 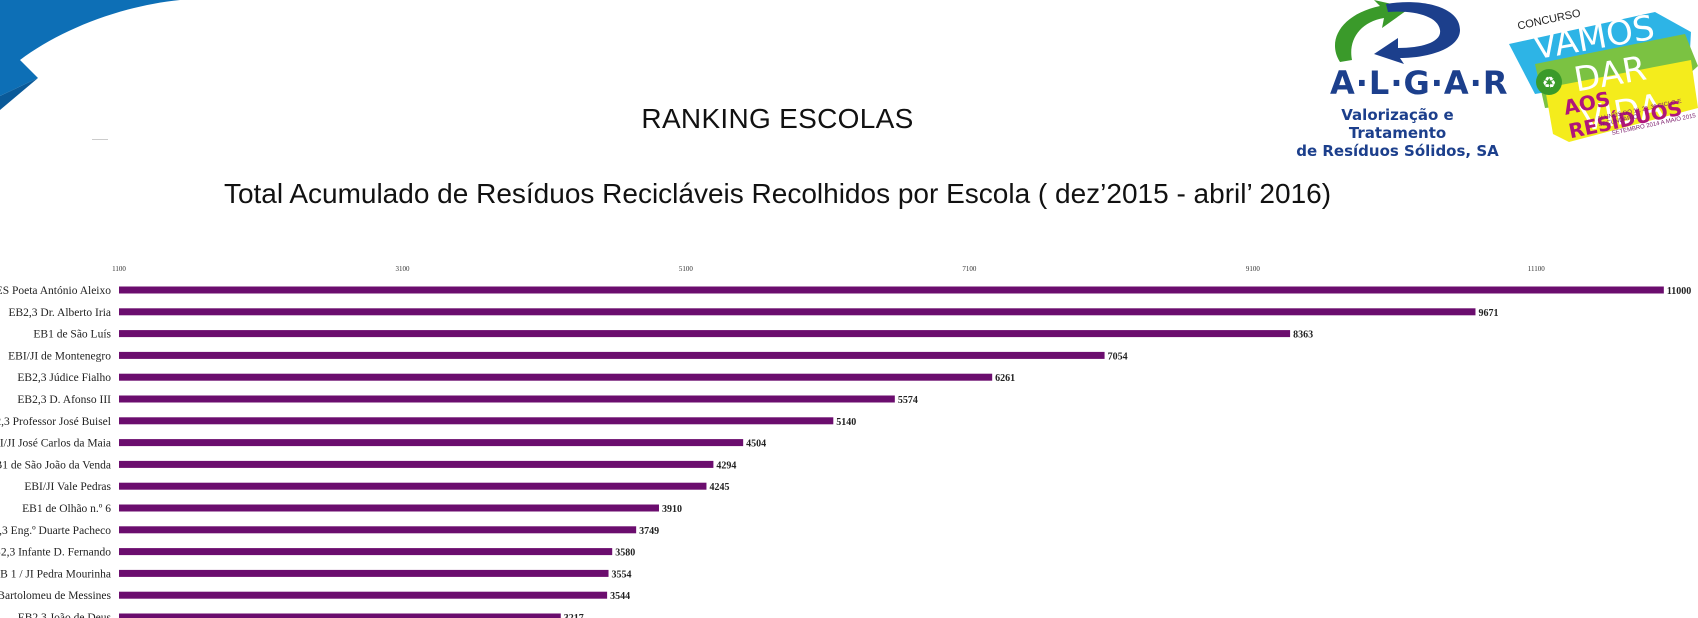 I want to click on category-label: ola EB 1 / JI Pedra Mourinha, so click(x=55, y=574).